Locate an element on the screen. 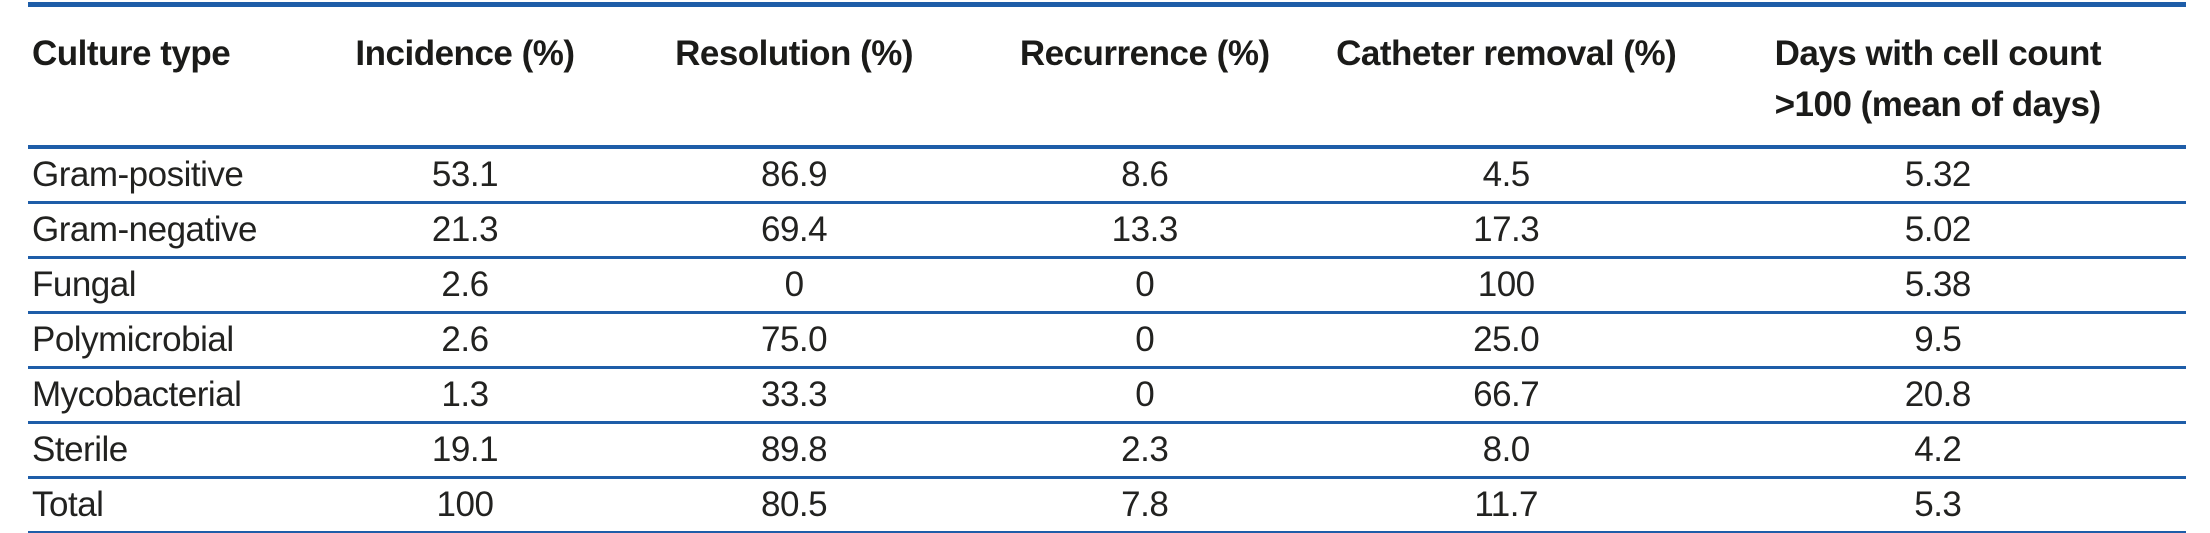  days-header-line2: >100 (mean of days) is located at coordinates (1938, 104).